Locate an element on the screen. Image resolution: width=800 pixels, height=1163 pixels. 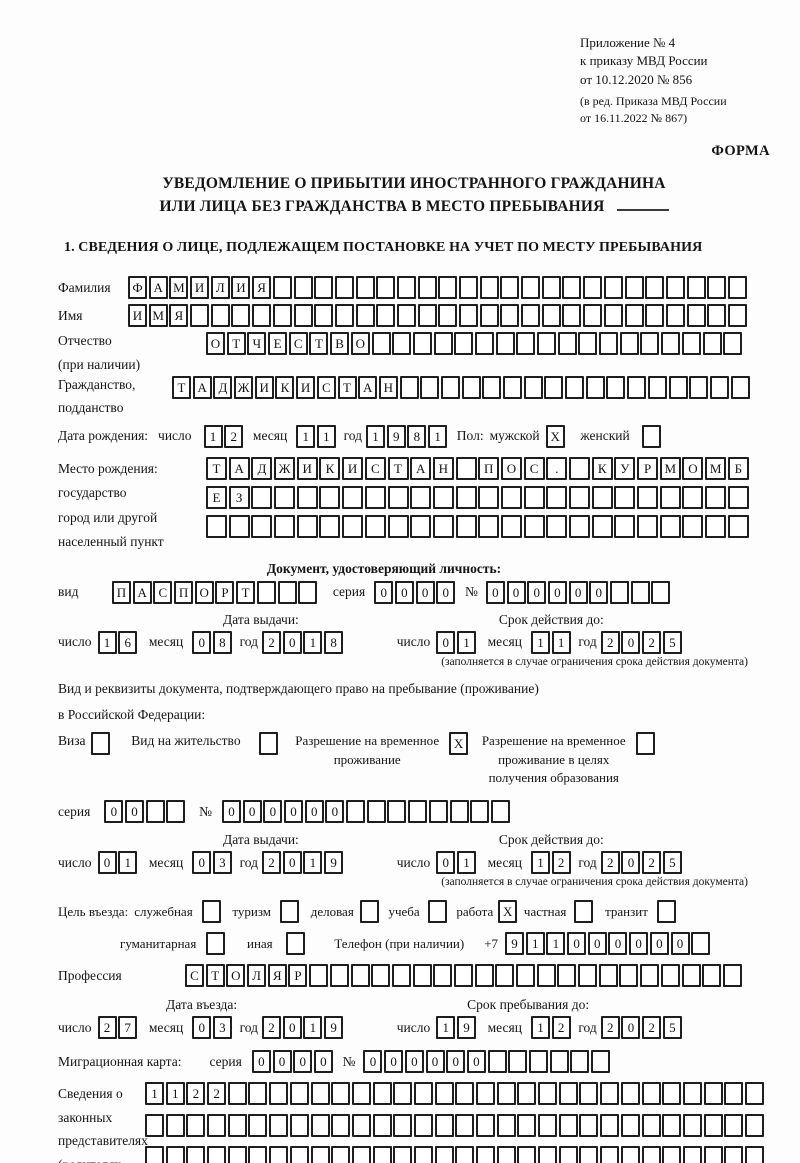
char-cell: О is located at coordinates (511, 468).